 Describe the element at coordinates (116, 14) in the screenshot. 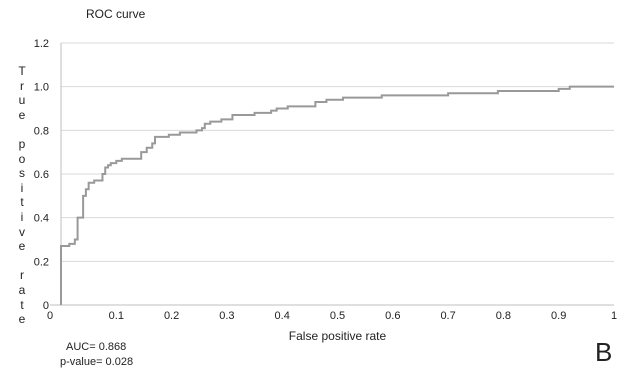

I see `chart-title: ROC curve` at that location.